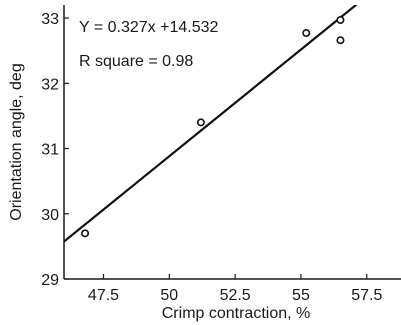  What do you see at coordinates (148, 27) in the screenshot?
I see `equation-annotation: Y = 0.327x +14.532` at bounding box center [148, 27].